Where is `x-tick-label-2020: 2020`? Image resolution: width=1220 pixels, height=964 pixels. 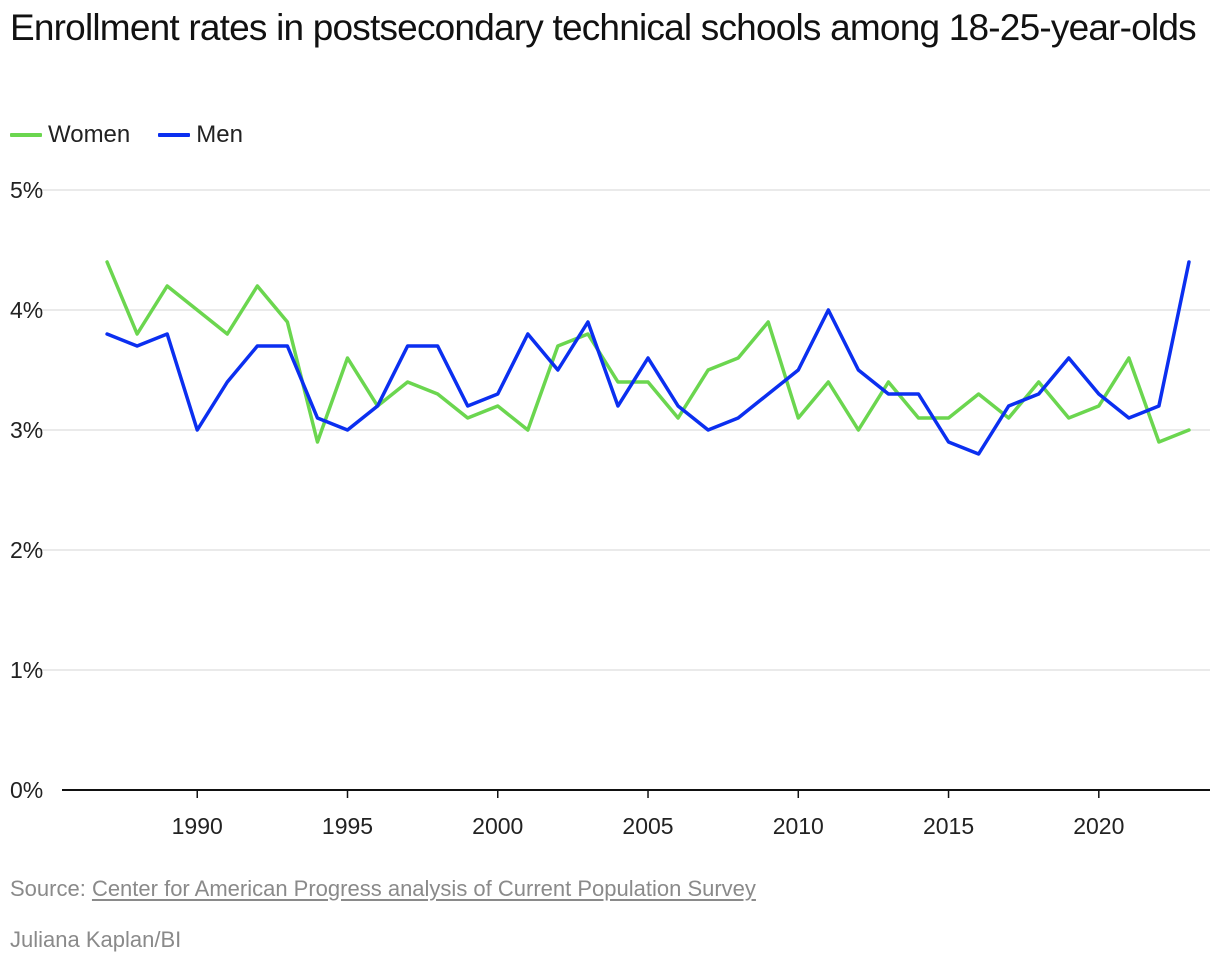 x-tick-label-2020: 2020 is located at coordinates (1098, 826).